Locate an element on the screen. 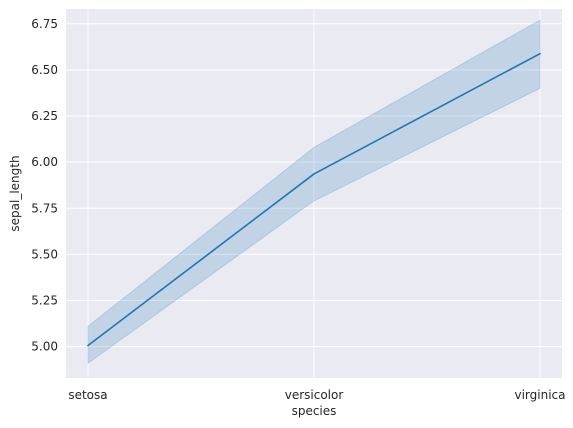 This screenshot has height=428, width=573. y-tick-label: 5.25 is located at coordinates (44, 301).